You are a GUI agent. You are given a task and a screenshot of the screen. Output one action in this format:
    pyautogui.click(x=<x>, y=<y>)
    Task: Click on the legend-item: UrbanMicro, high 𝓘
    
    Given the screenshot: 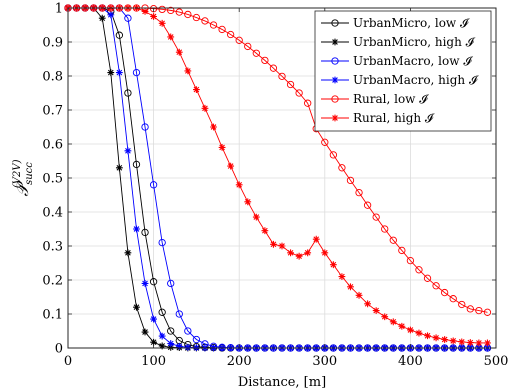 What is the action you would take?
    pyautogui.click(x=398, y=42)
    